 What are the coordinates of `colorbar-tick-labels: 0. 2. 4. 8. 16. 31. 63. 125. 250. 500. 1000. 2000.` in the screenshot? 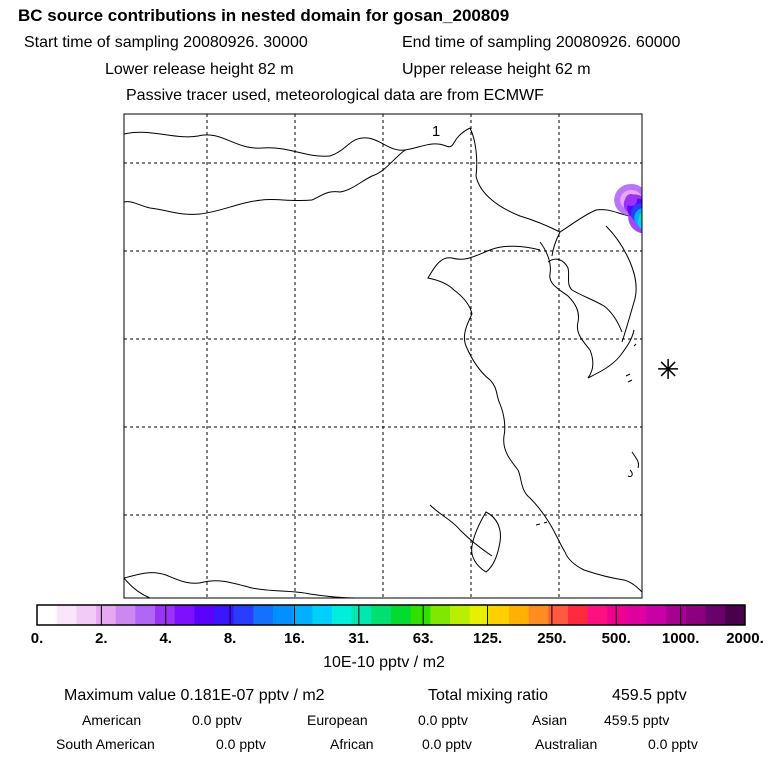 It's located at (397, 638).